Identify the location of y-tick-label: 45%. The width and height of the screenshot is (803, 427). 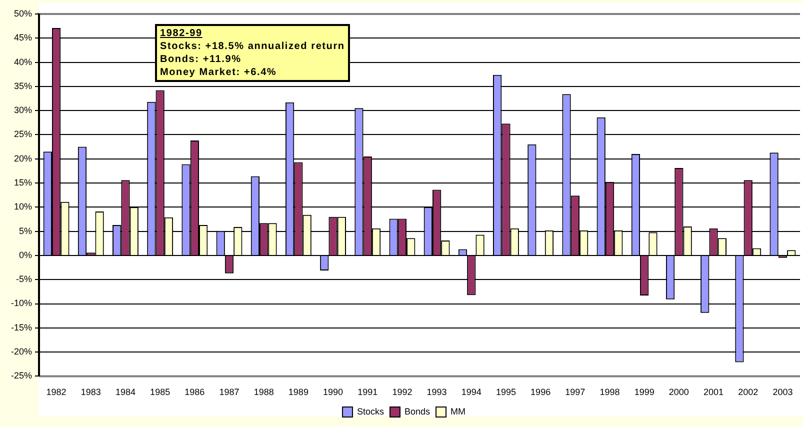
(23, 37).